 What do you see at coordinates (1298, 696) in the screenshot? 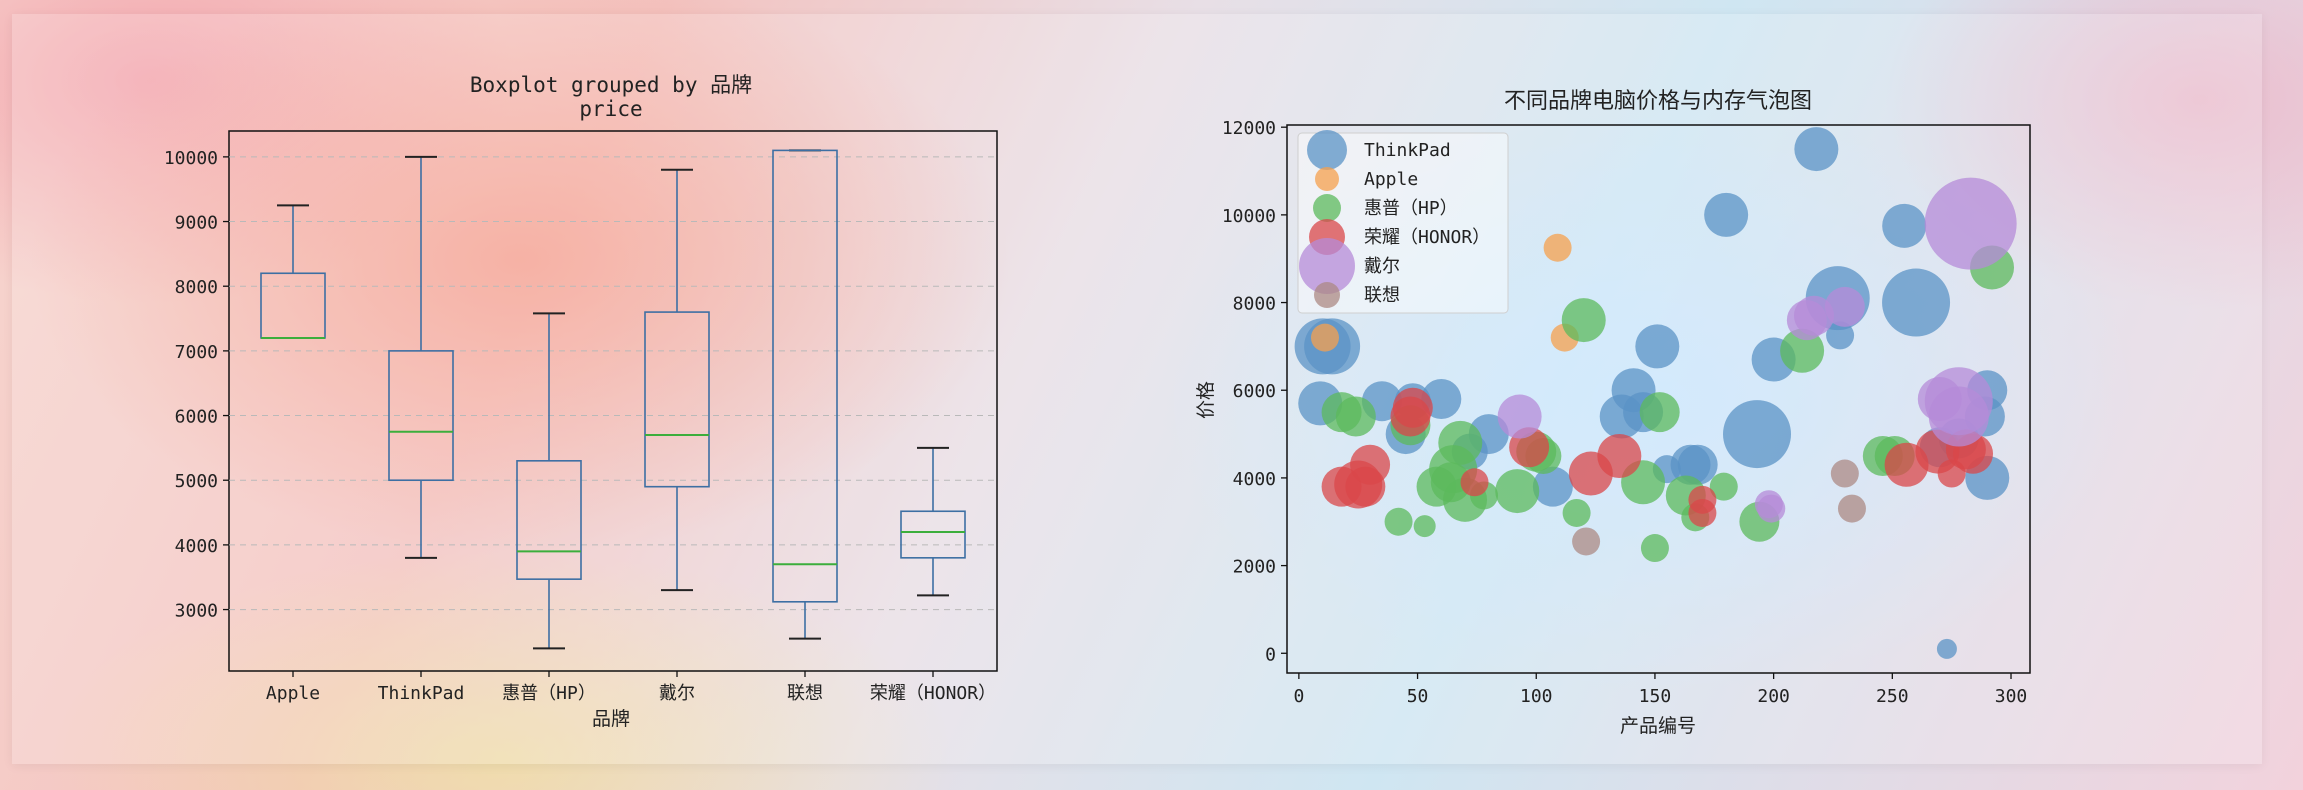
I see `bubble-x-tick-label: 0` at bounding box center [1298, 696].